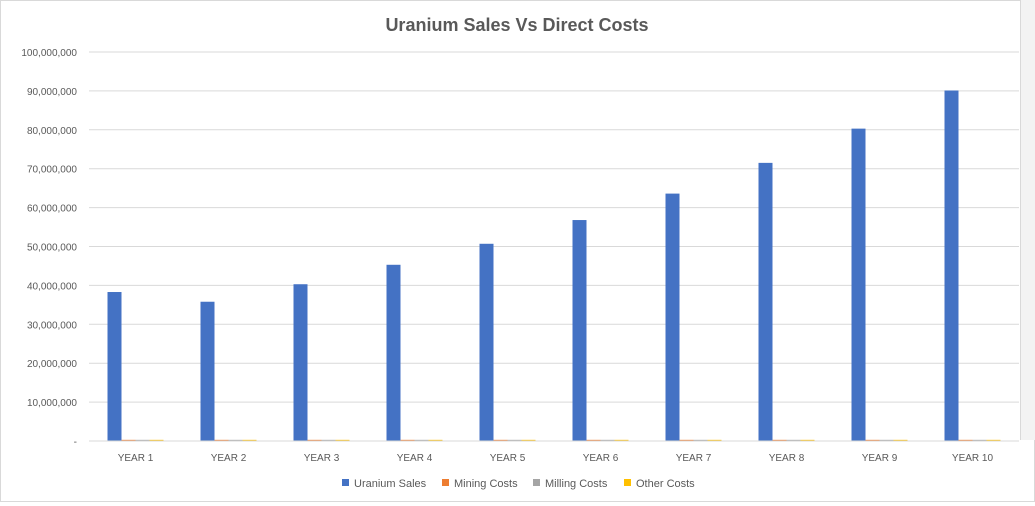 This screenshot has width=1035, height=506. Describe the element at coordinates (973, 458) in the screenshot. I see `x-tick-label: YEAR 10` at that location.